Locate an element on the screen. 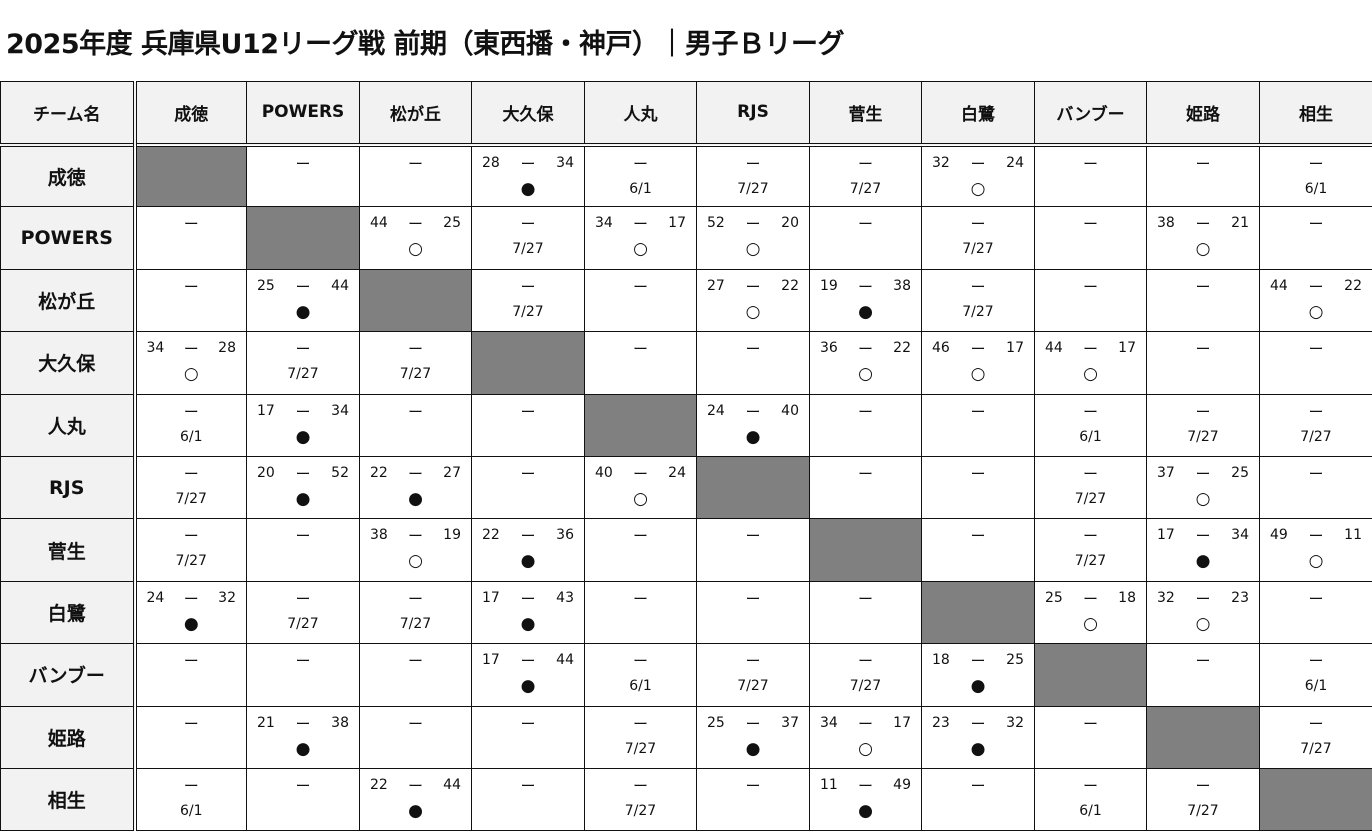 The height and width of the screenshot is (833, 1372). table-row: 菅生 ー 7/27 ー 38 ー 19 ○ 22 ー 36 ● ー ー ー ー 7/27 17 ー 34 ● 49 ー 11 ○ is located at coordinates (686, 550).